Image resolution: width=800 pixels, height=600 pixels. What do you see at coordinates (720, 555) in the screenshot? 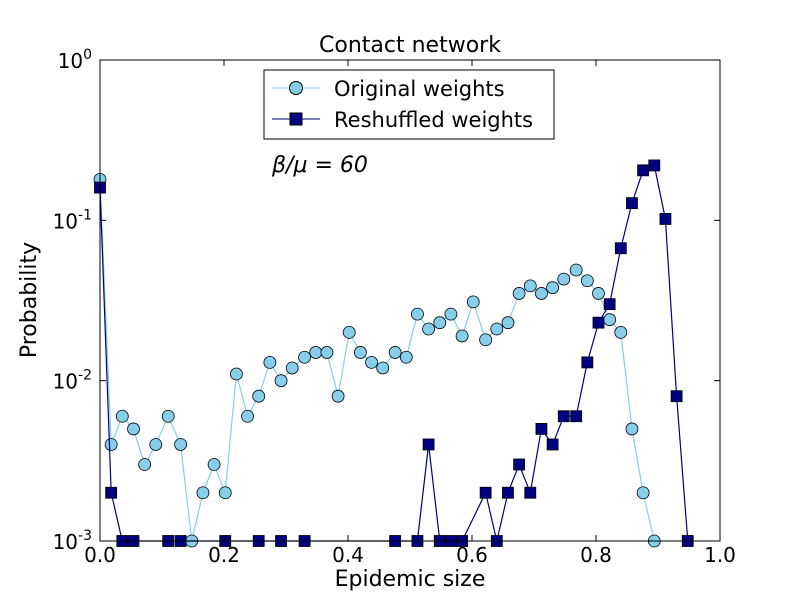
I see `x-tick-label: 1.0` at bounding box center [720, 555].